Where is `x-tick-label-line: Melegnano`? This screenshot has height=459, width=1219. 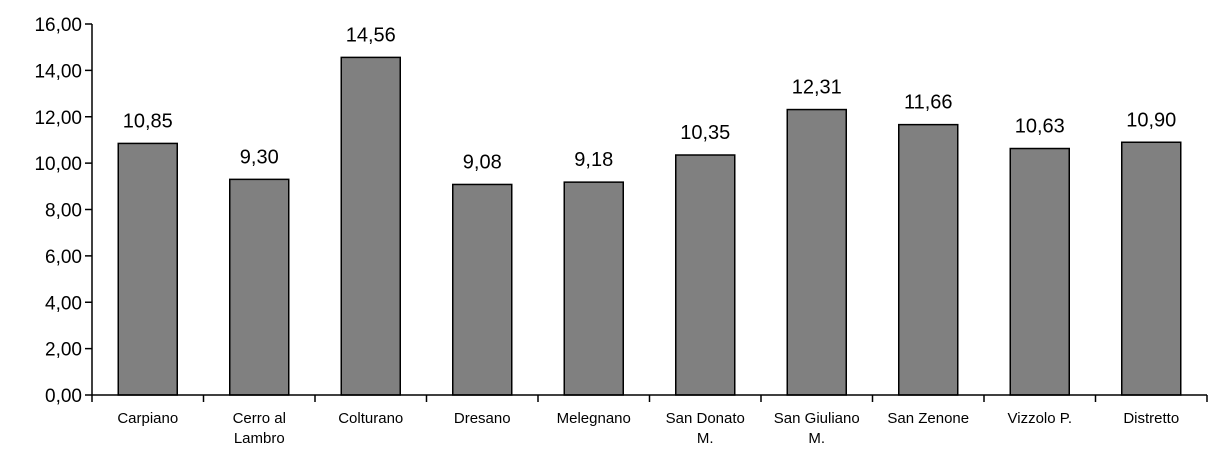
x-tick-label-line: Melegnano is located at coordinates (594, 418).